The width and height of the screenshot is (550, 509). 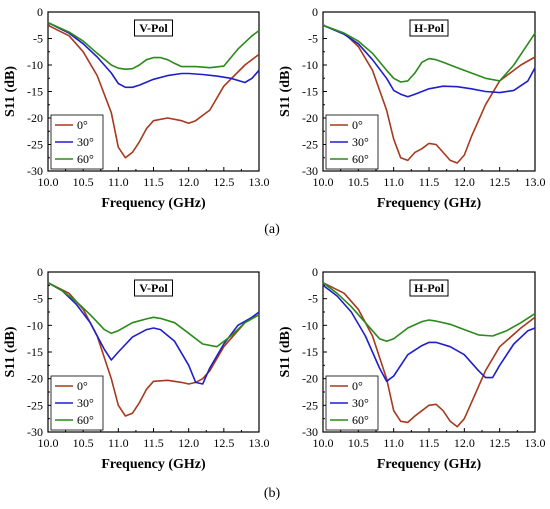 I want to click on figure-label-a: (a), so click(x=272, y=229).